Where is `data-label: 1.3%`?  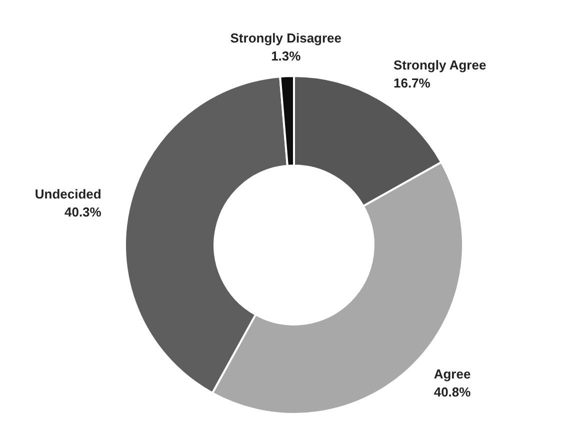 data-label: 1.3% is located at coordinates (286, 56).